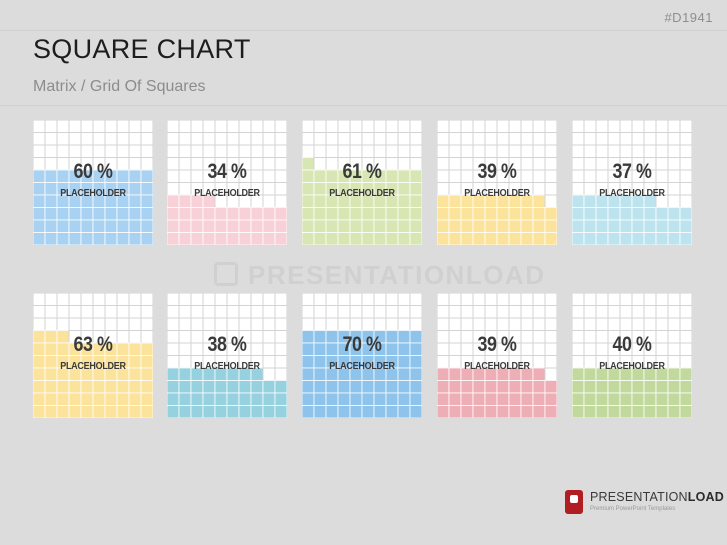 The image size is (727, 545). I want to click on square-chart-tile: 39 % PLACEHOLDER, so click(497, 182).